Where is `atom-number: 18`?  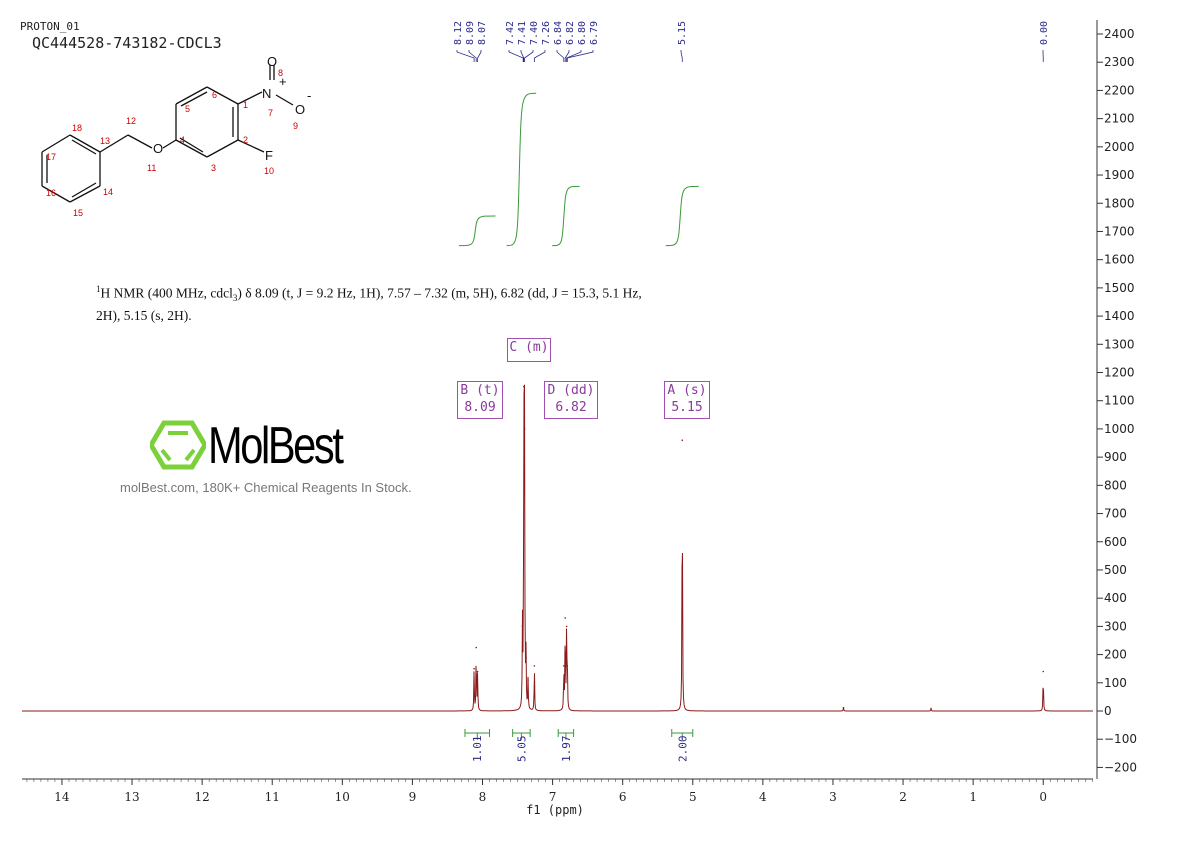 atom-number: 18 is located at coordinates (77, 128).